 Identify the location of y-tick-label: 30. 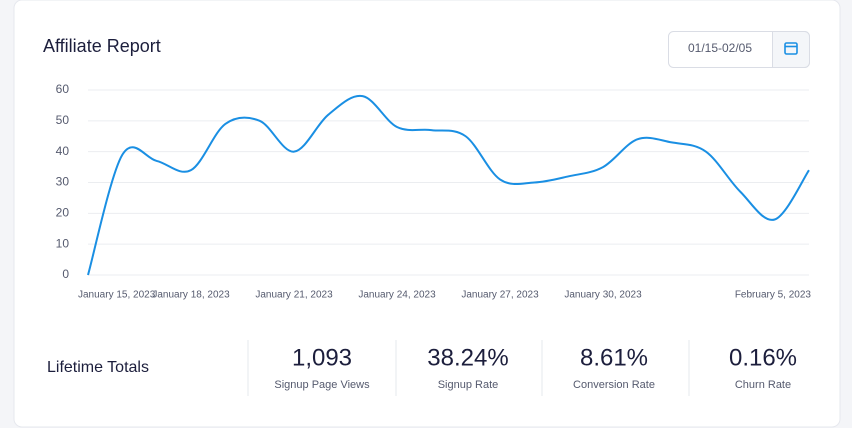
(63, 182).